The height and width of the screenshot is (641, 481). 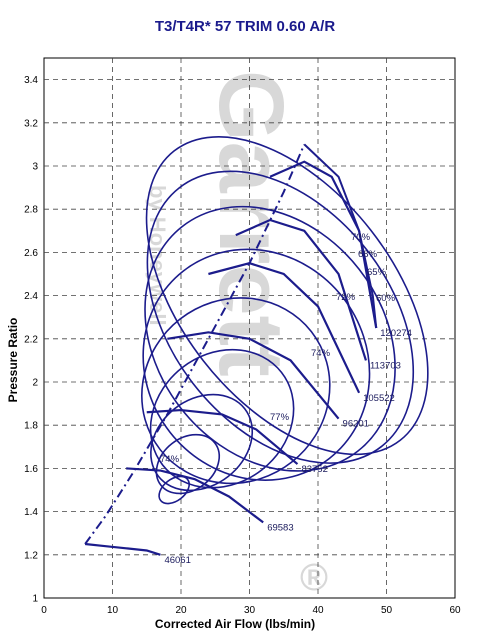 I want to click on y-tick-label: 1, so click(x=35, y=599).